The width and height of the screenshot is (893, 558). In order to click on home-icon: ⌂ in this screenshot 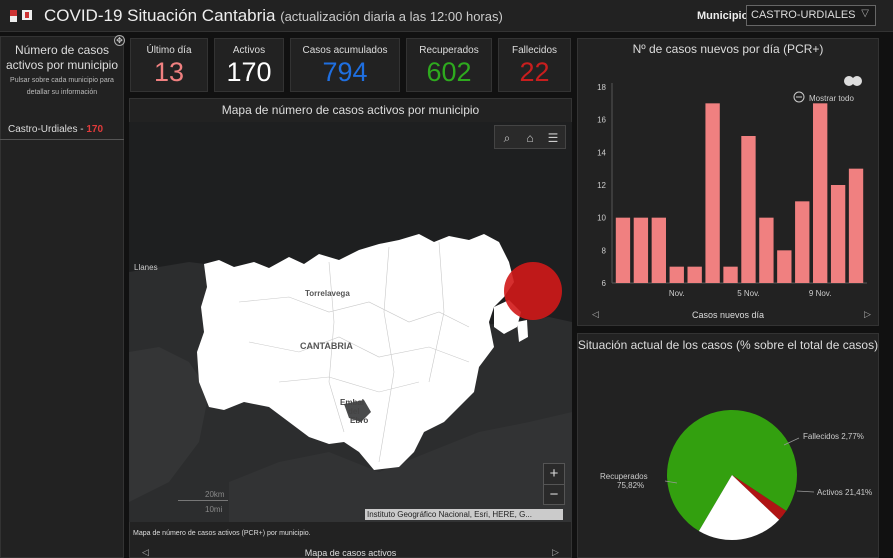, I will do `click(530, 138)`.